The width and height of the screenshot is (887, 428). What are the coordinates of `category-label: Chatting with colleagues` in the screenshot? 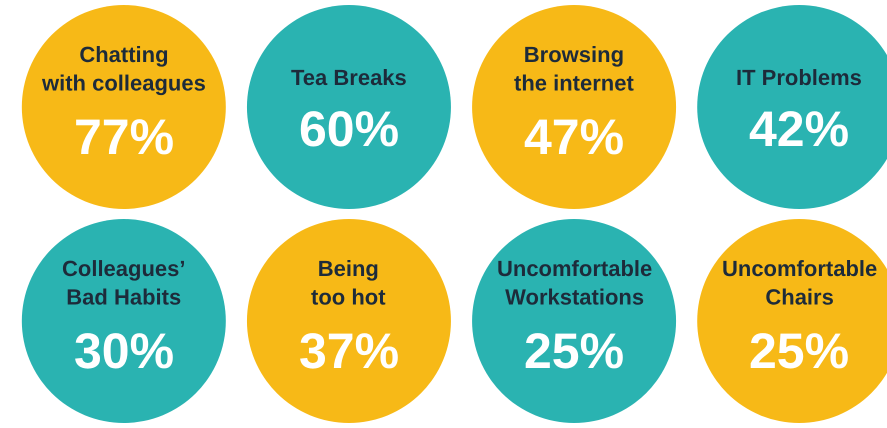 It's located at (123, 69).